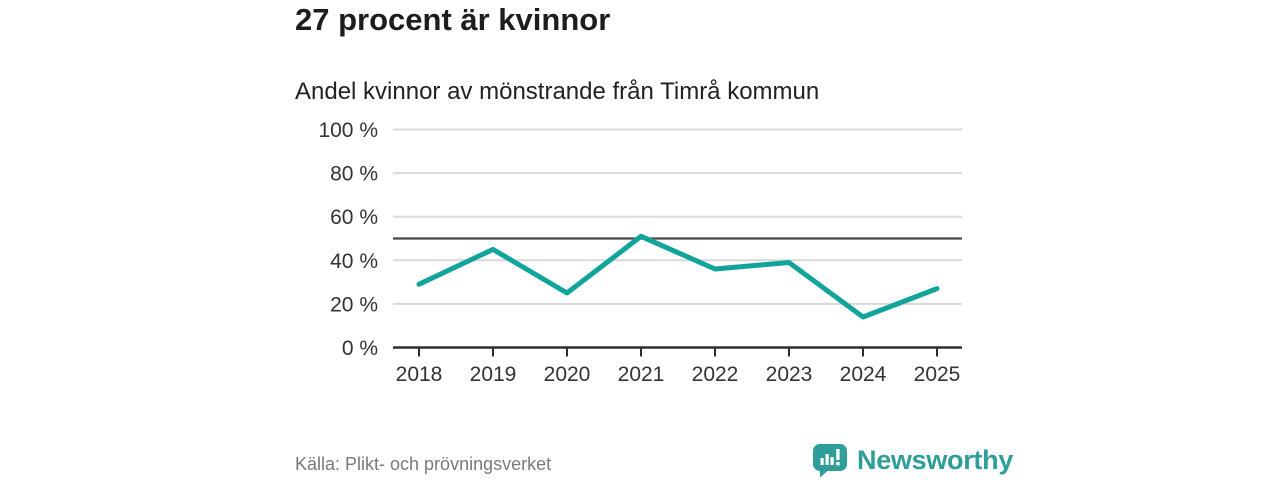  Describe the element at coordinates (863, 374) in the screenshot. I see `x-axis-tick-label: 2024` at that location.